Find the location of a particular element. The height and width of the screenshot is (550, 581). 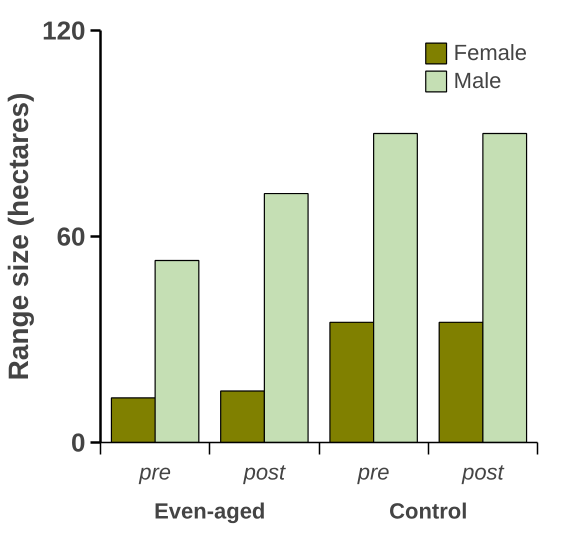

text: Control is located at coordinates (428, 511).